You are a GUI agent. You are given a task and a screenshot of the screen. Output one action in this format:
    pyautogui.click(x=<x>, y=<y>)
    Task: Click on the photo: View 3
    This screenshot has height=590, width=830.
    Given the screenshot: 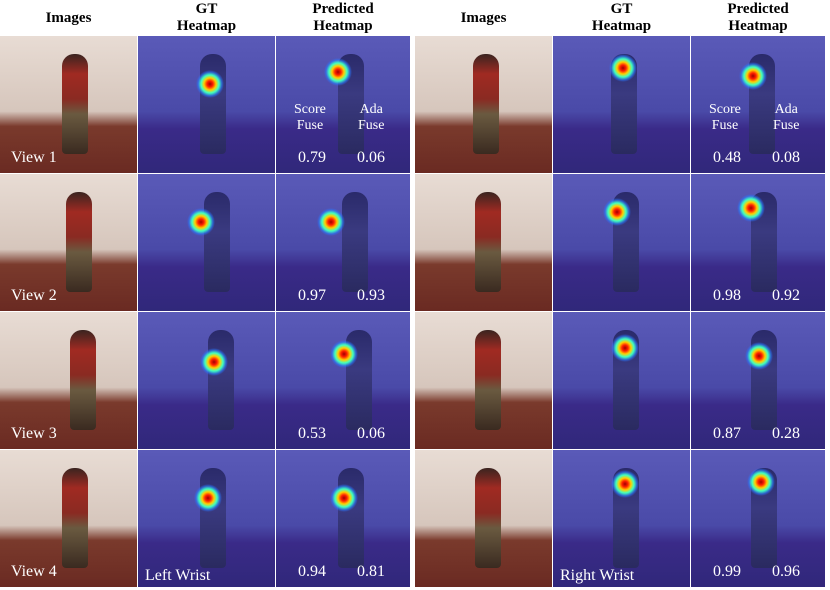 What is the action you would take?
    pyautogui.click(x=68, y=380)
    